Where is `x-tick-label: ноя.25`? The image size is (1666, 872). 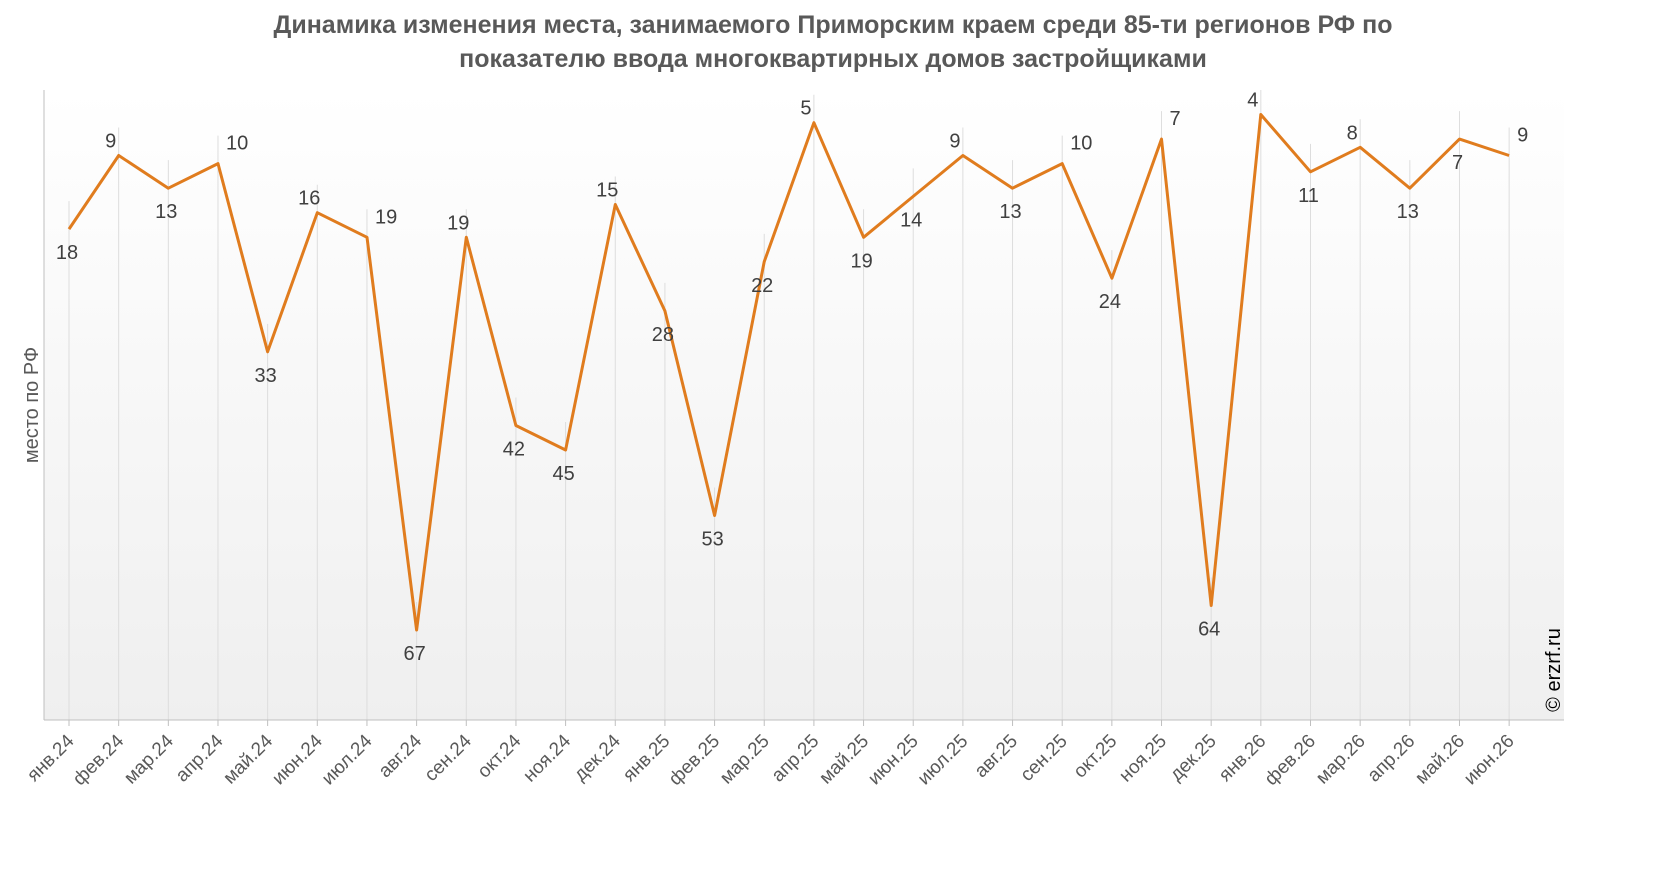
x-tick-label: ноя.25 is located at coordinates (1143, 759).